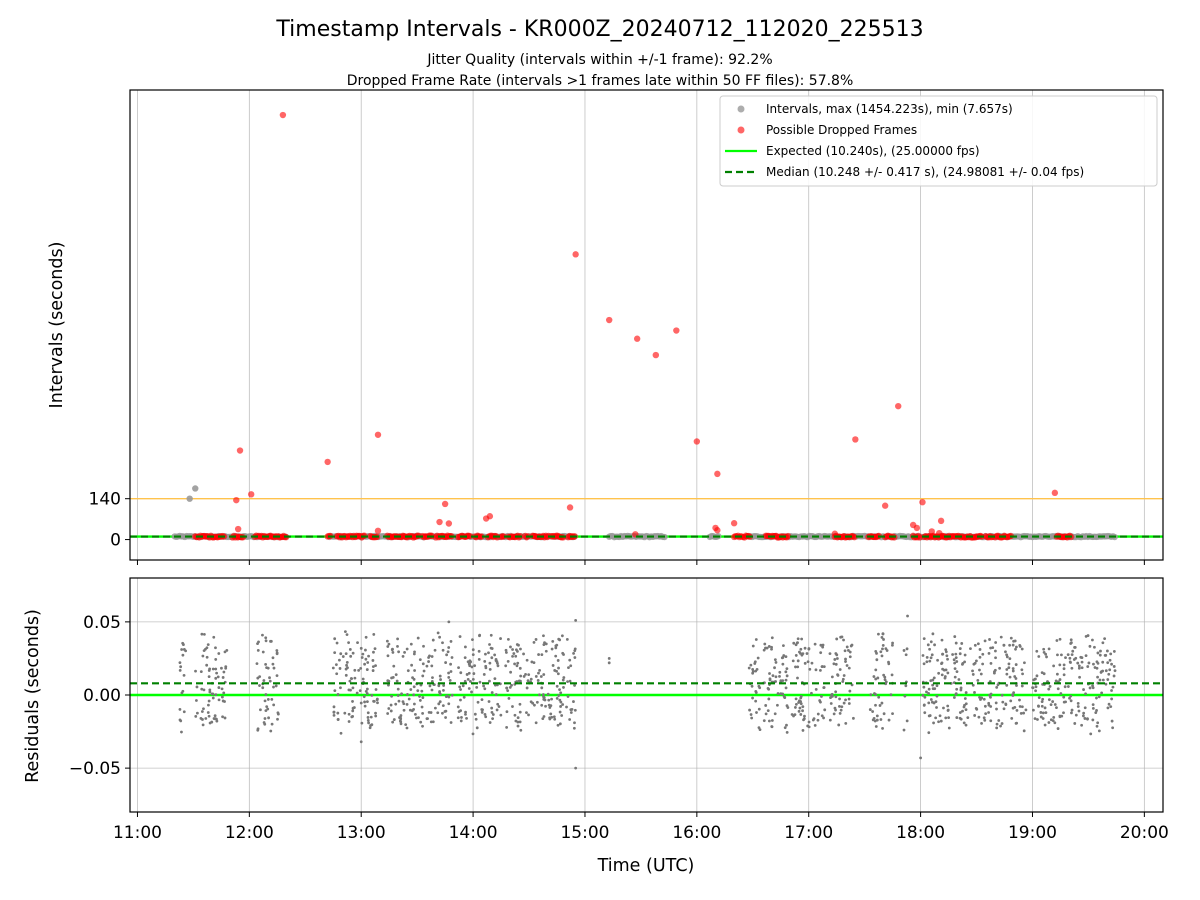  Describe the element at coordinates (889, 109) in the screenshot. I see `legend-label-intervals: Intervals, max (1454.223s), min (7.657s)` at that location.